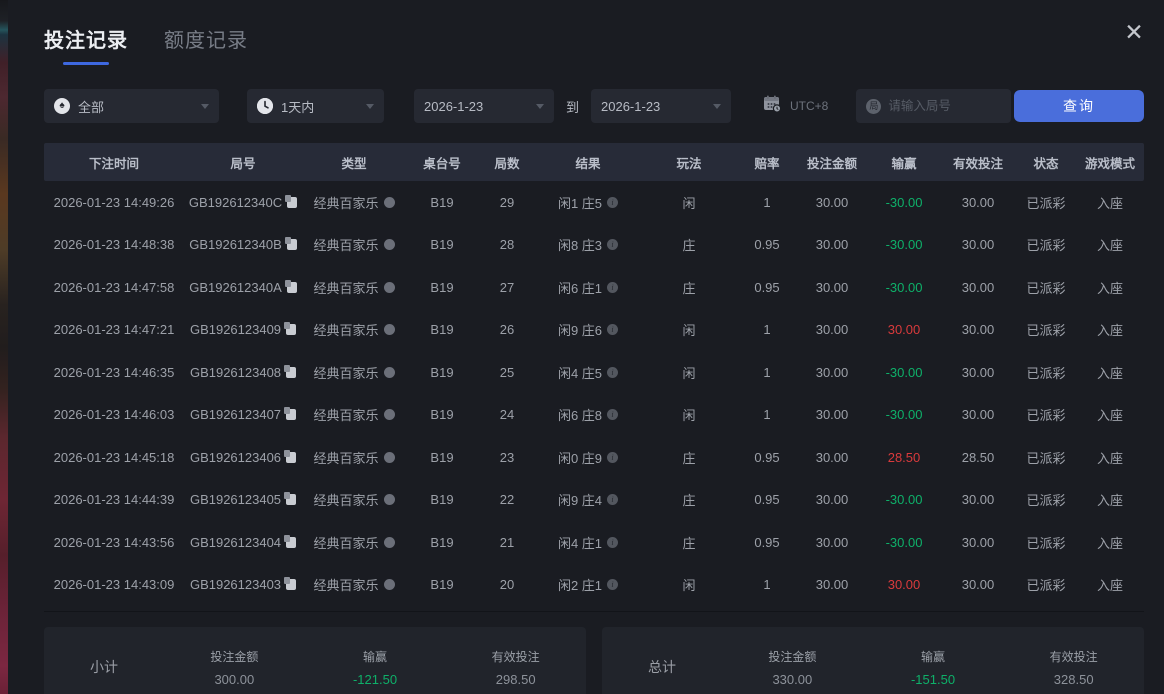 This screenshot has height=694, width=1164. What do you see at coordinates (580, 586) in the screenshot?
I see `game-result: 闲2 庄1` at bounding box center [580, 586].